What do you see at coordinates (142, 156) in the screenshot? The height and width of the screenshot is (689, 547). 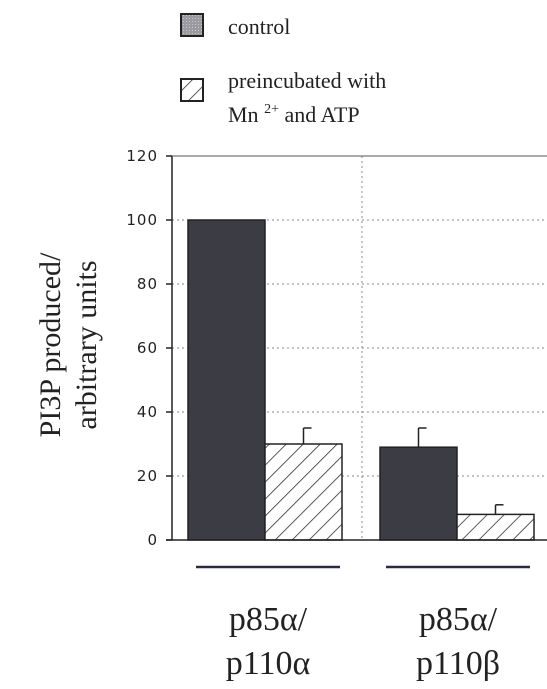 I see `y-tick-label-120: 120` at bounding box center [142, 156].